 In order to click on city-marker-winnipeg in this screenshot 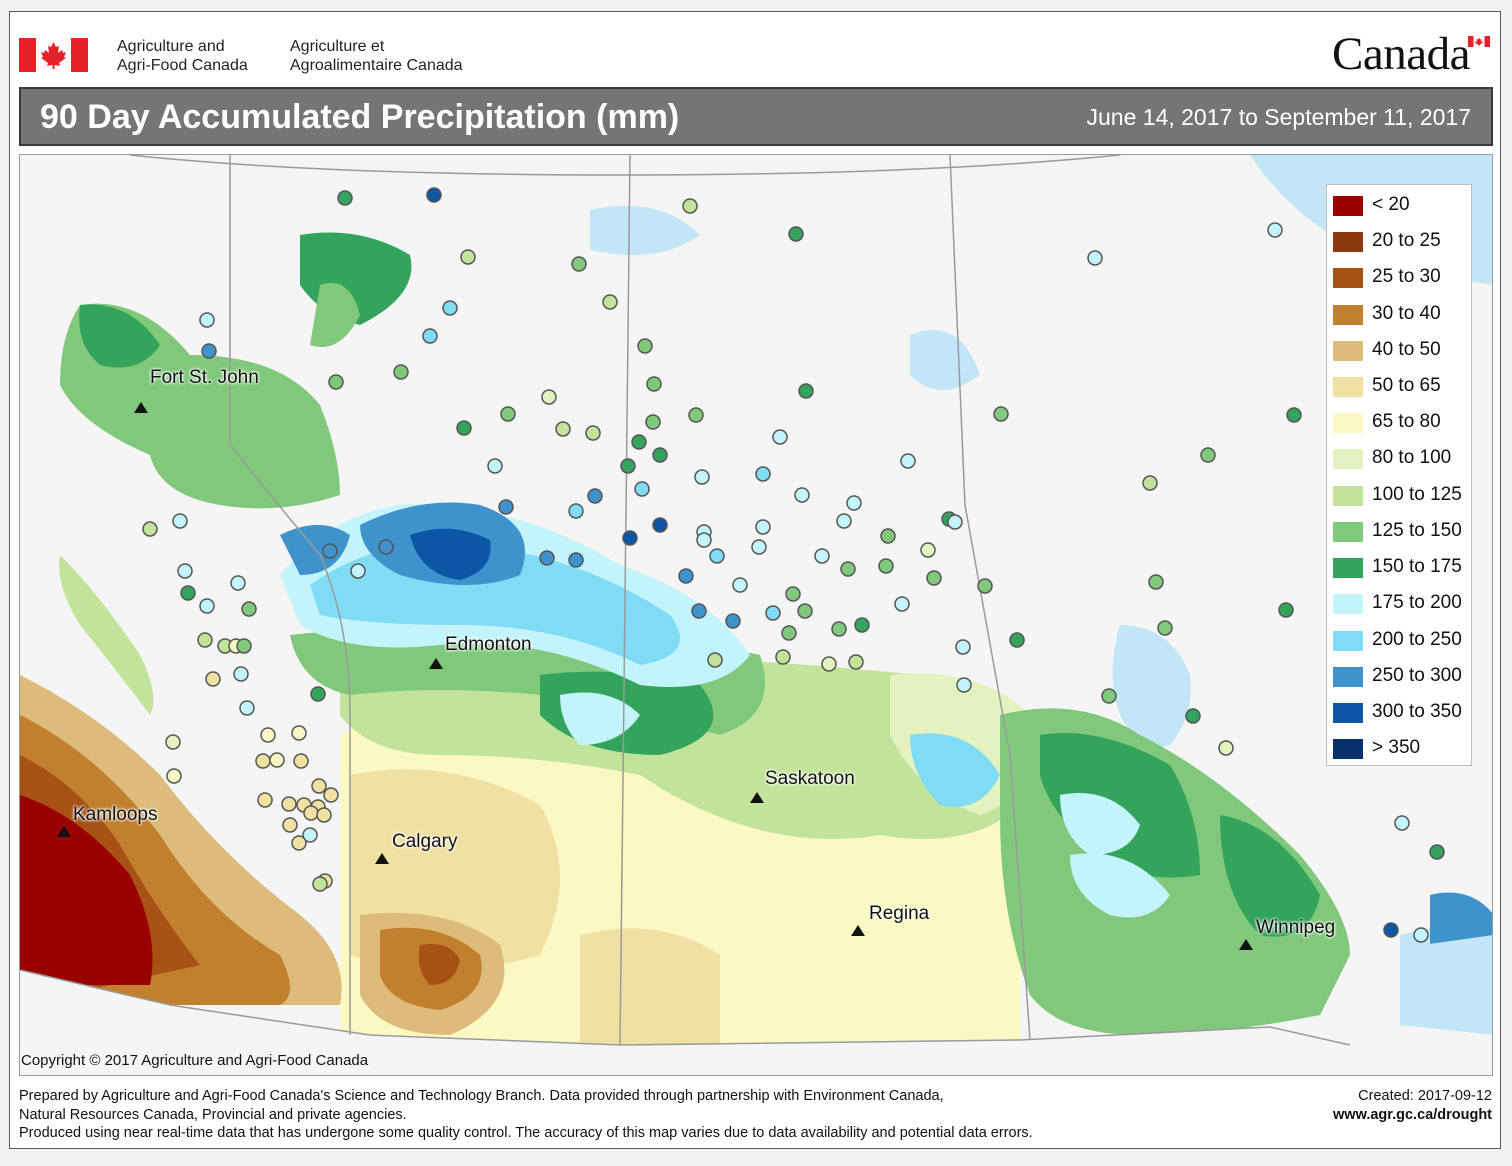, I will do `click(1246, 944)`.